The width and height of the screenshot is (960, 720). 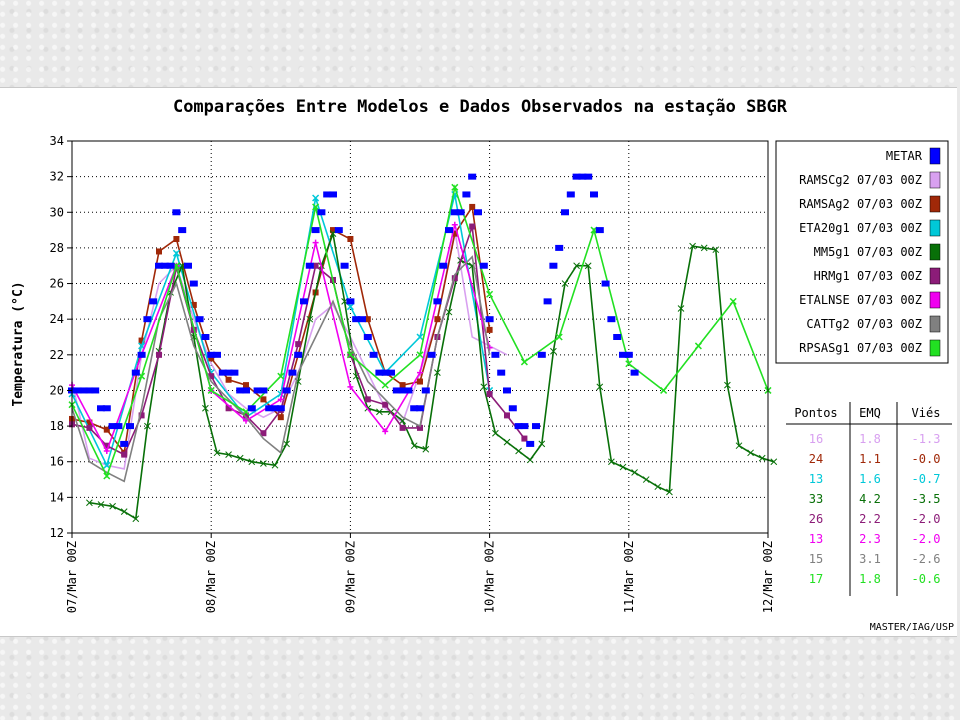 I want to click on y-tick-label: 12, so click(x=57, y=533).